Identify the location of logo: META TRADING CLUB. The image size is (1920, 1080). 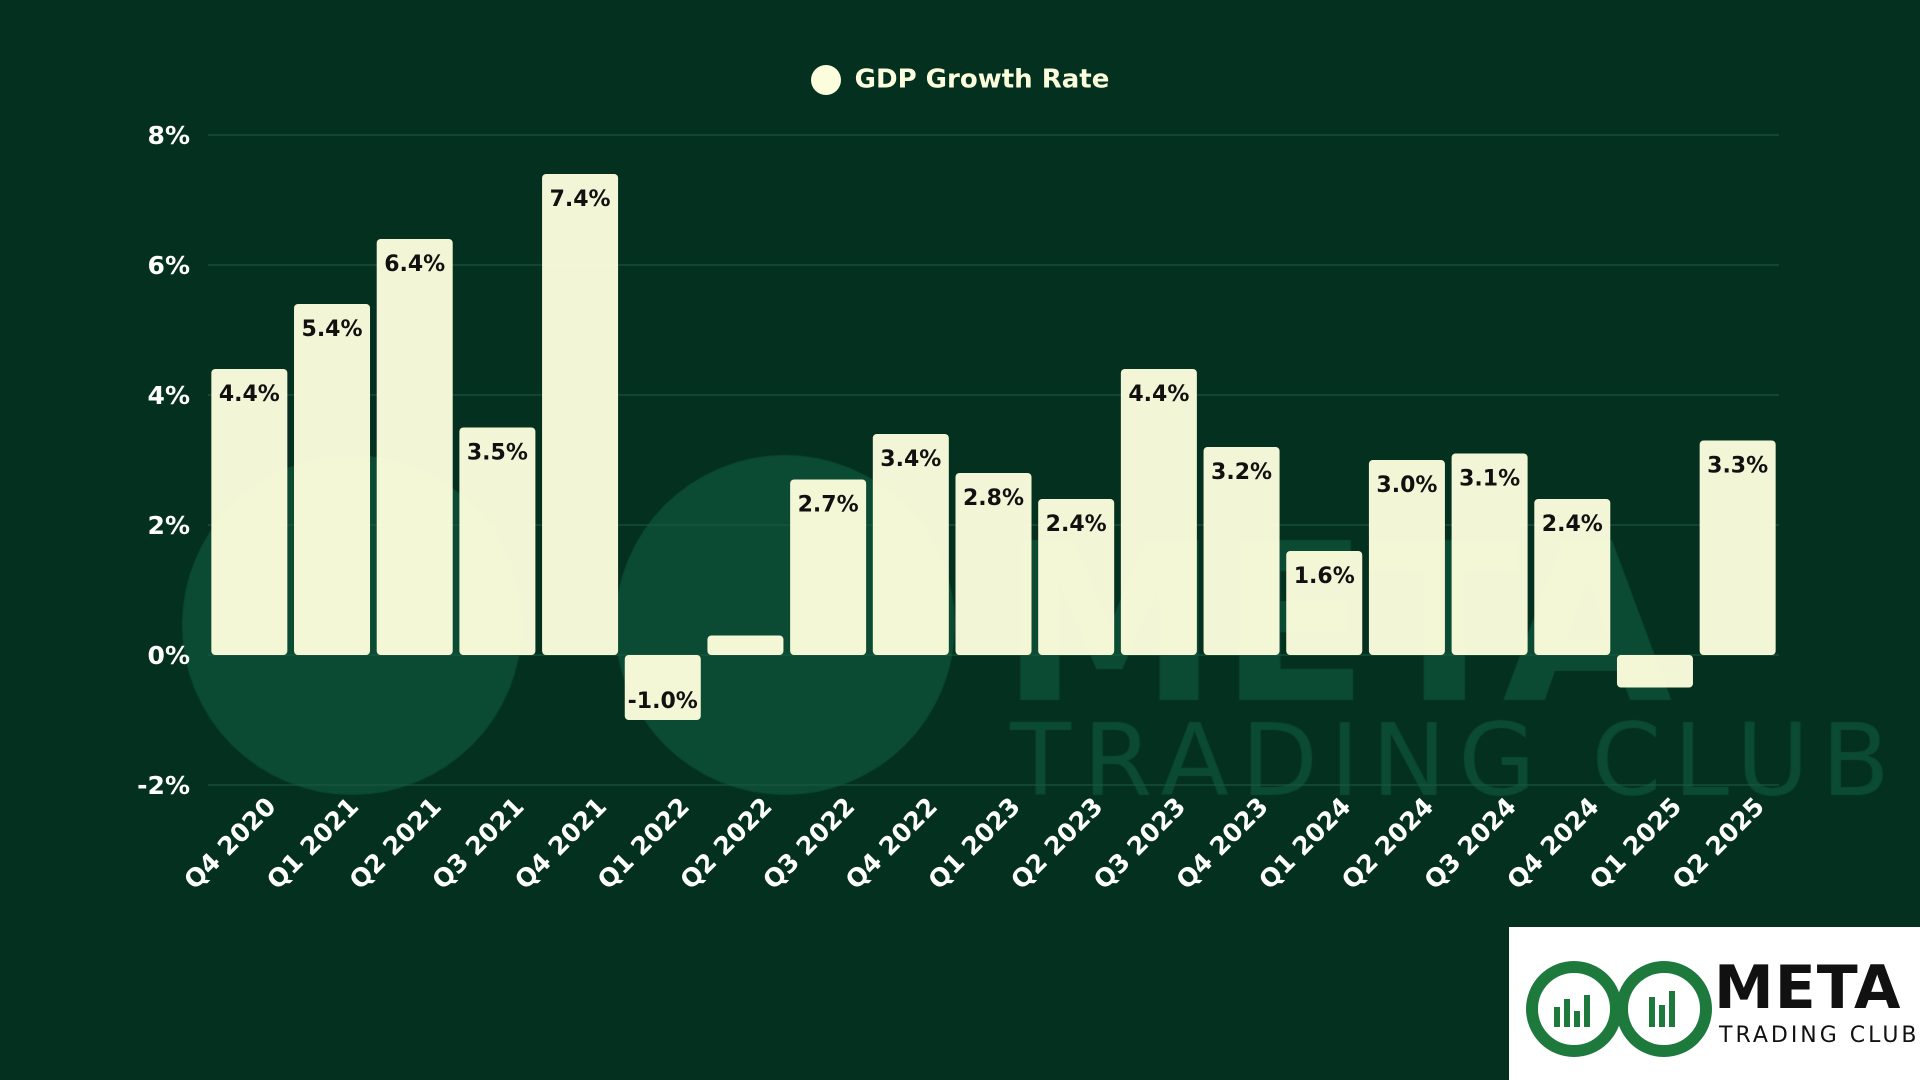
(1714, 1003).